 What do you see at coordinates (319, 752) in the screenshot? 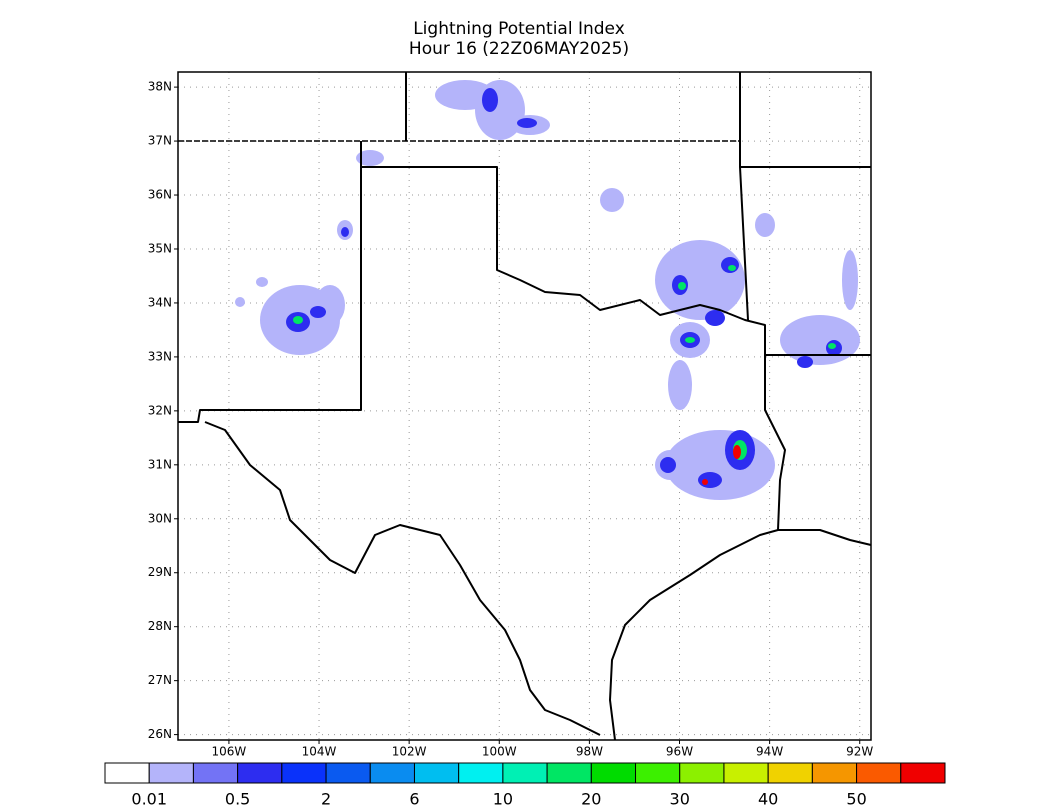
I see `lon-tick-label: 104W` at bounding box center [319, 752].